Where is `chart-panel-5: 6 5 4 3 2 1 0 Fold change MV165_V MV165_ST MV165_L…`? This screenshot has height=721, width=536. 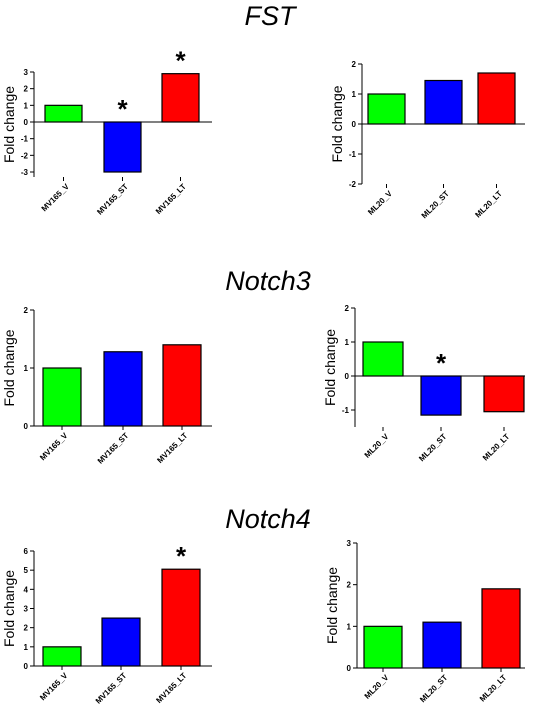
chart-panel-5: 6 5 4 3 2 1 0 Fold change MV165_V MV165_ST MV165_L… is located at coordinates (106, 623).